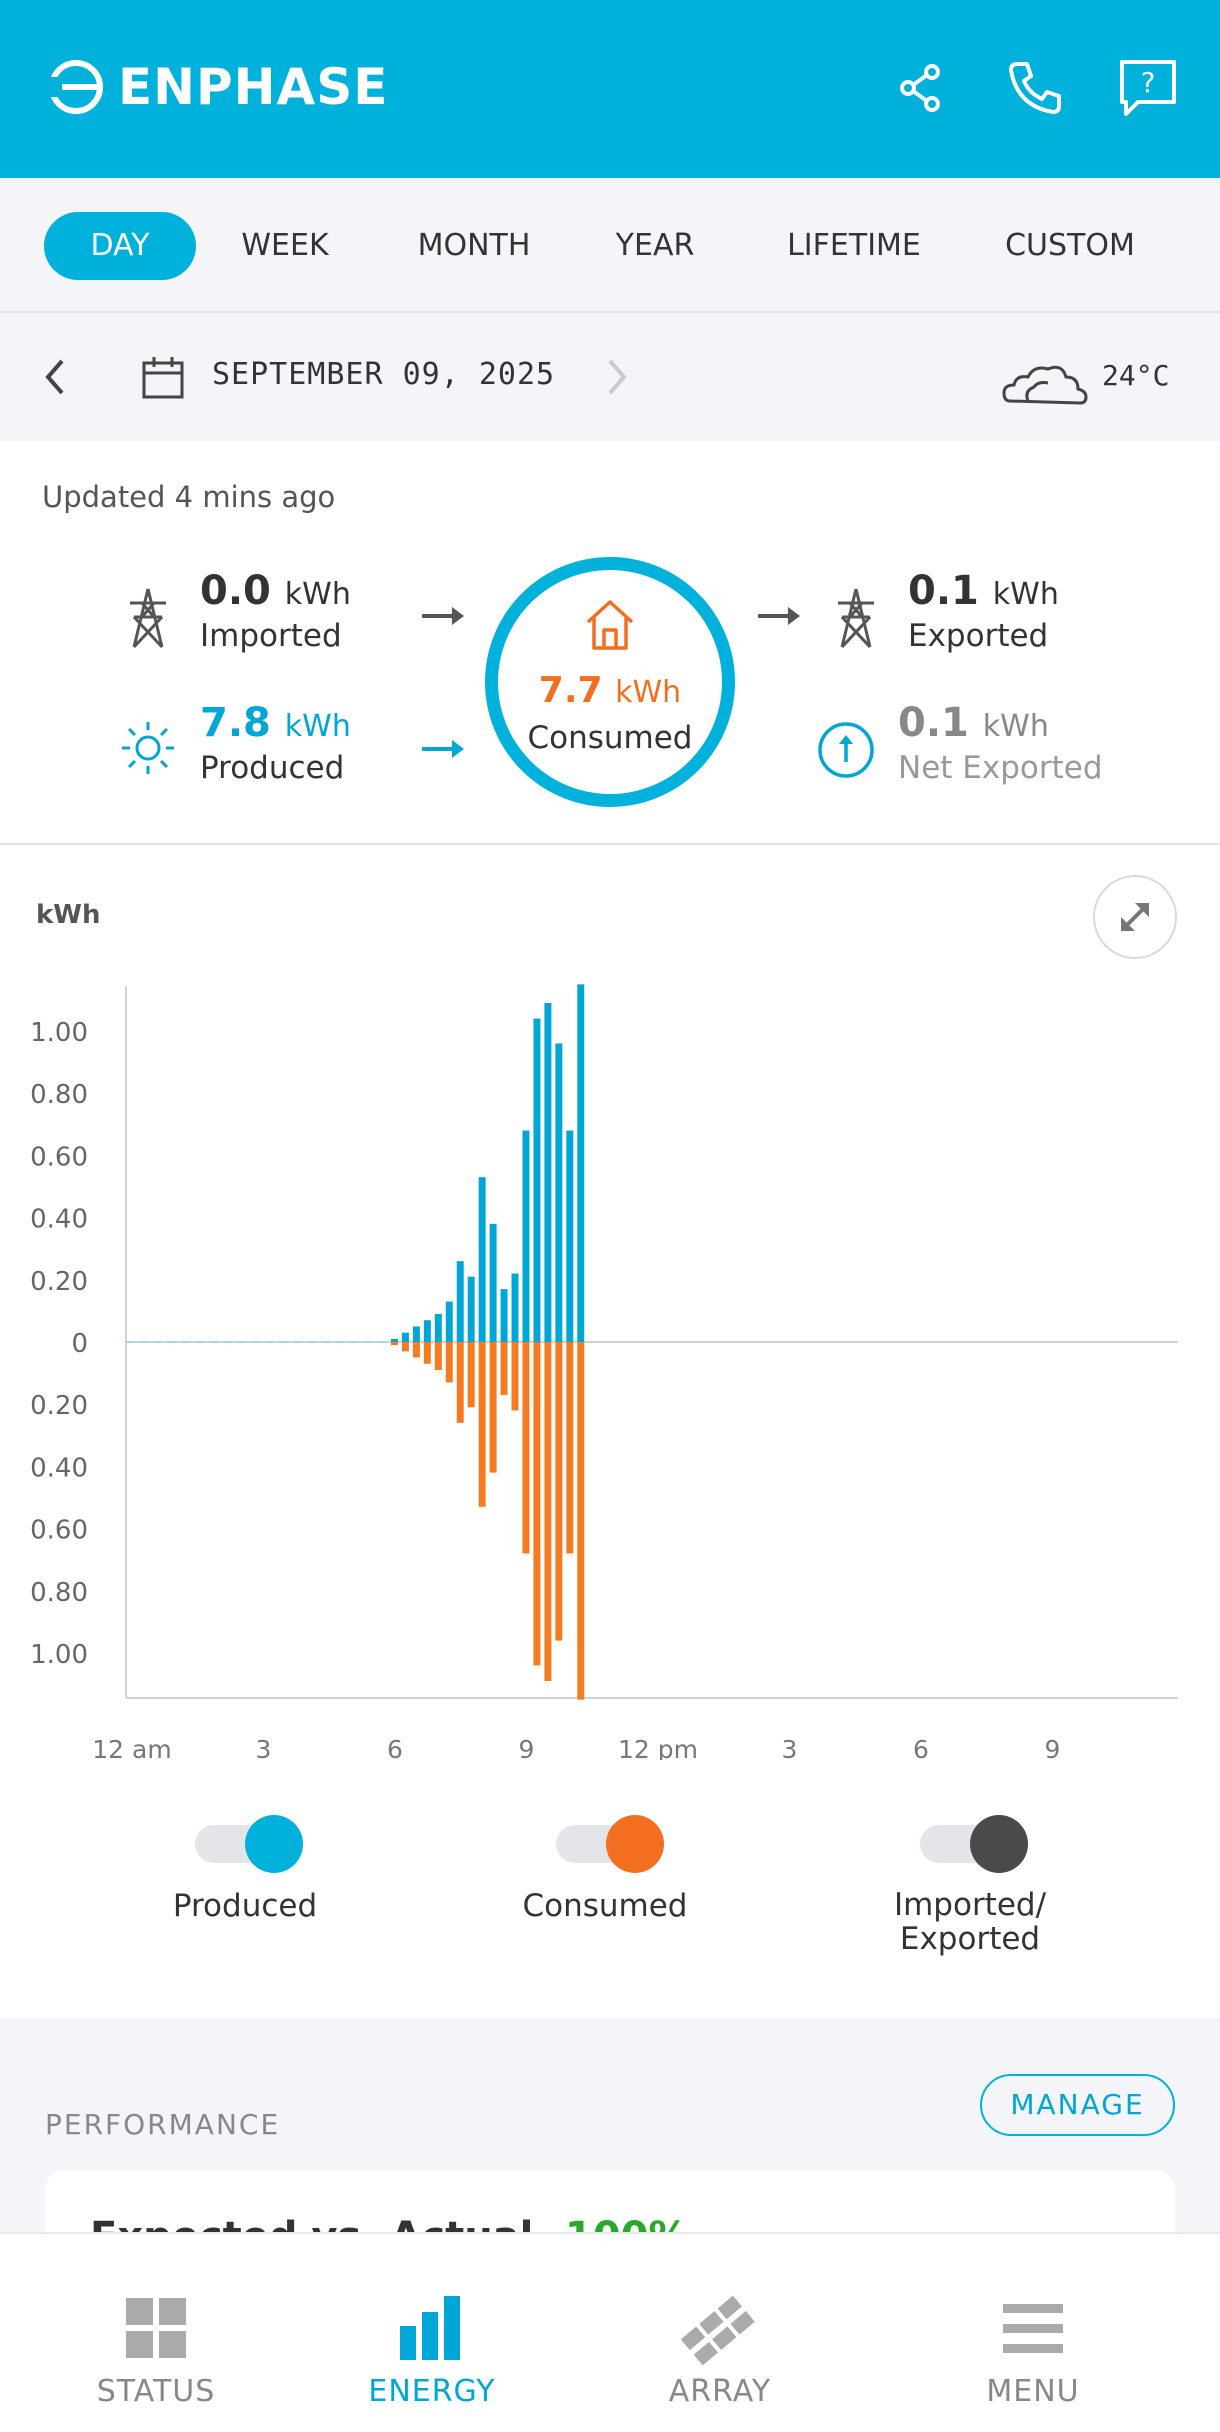  Describe the element at coordinates (610, 690) in the screenshot. I see `consumed-value: 7.7 kWh` at that location.